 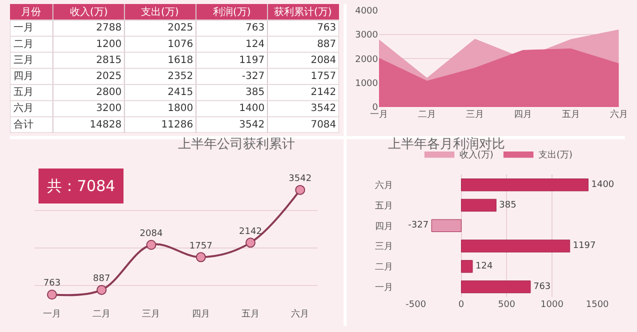 I want to click on y-tick-label: 五月, so click(x=383, y=206).